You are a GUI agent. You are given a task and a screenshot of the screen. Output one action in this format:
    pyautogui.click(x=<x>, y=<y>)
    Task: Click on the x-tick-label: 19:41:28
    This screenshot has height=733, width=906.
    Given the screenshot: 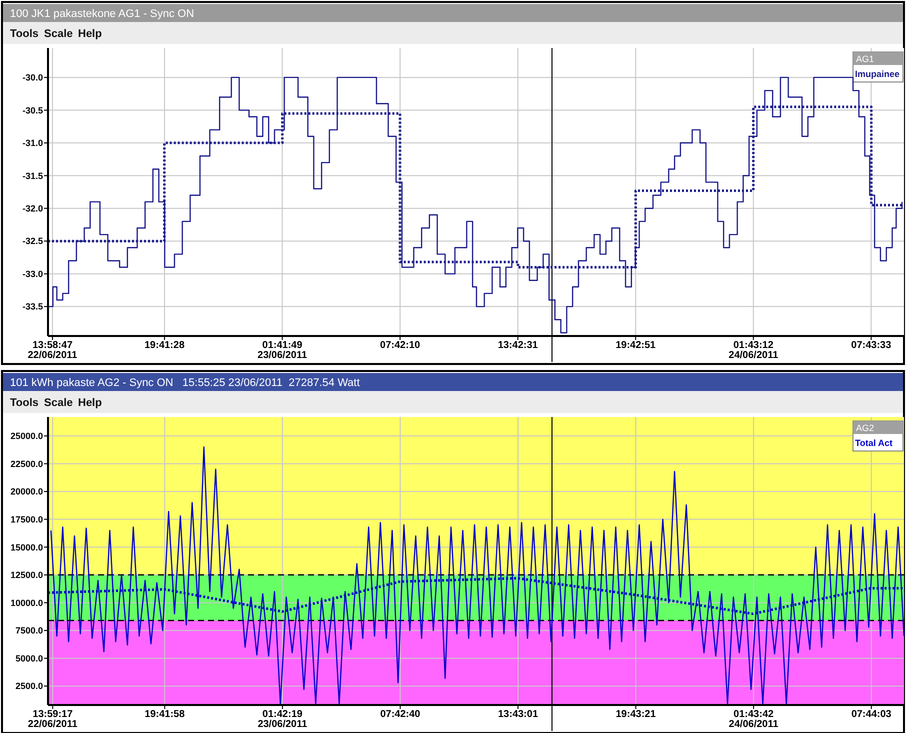 What is the action you would take?
    pyautogui.click(x=164, y=345)
    